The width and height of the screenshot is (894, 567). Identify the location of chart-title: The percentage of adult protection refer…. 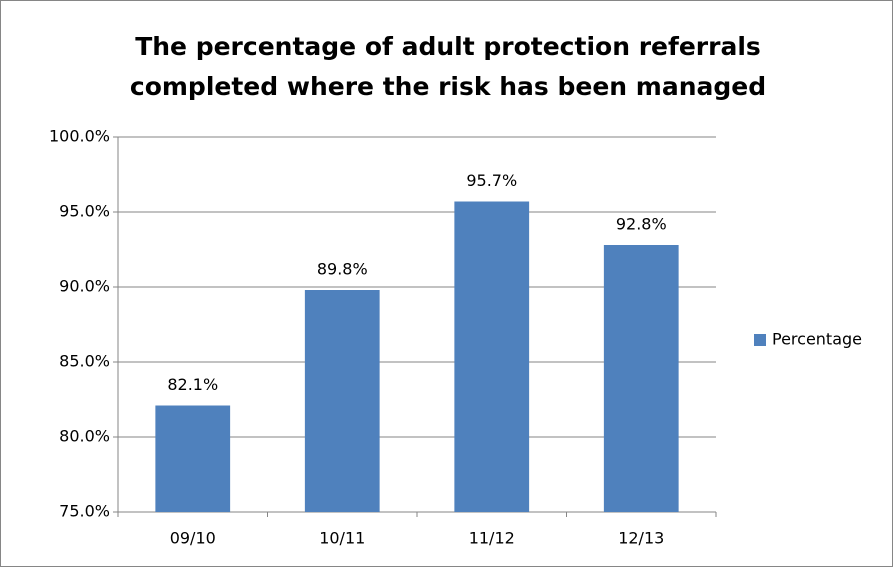
(448, 46).